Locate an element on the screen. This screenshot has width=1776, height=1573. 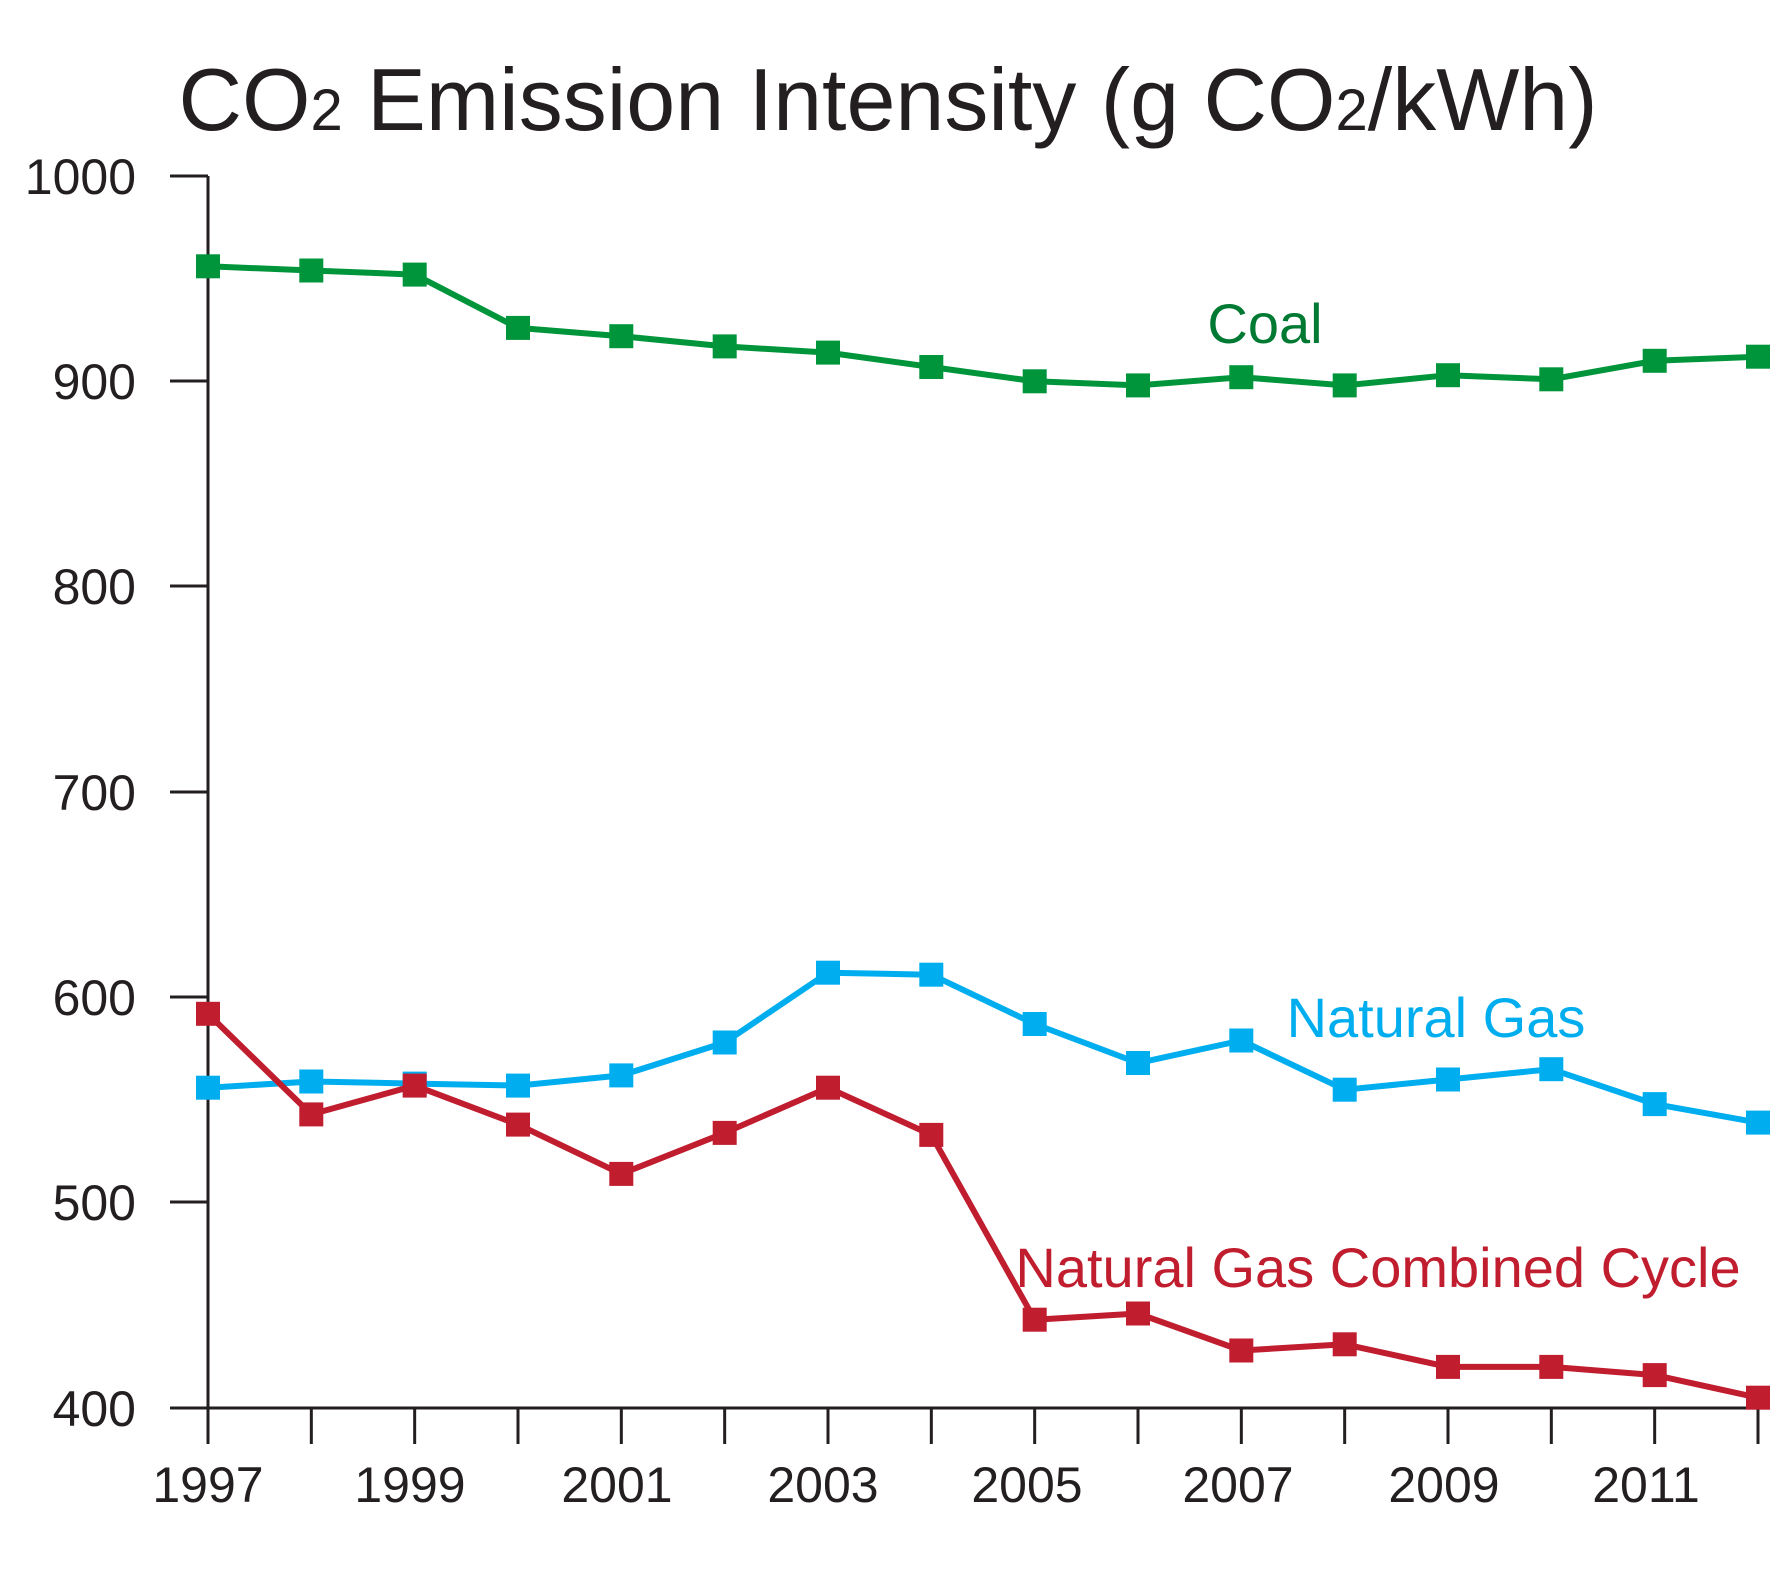
natural-gas-markers is located at coordinates (983, 1047).